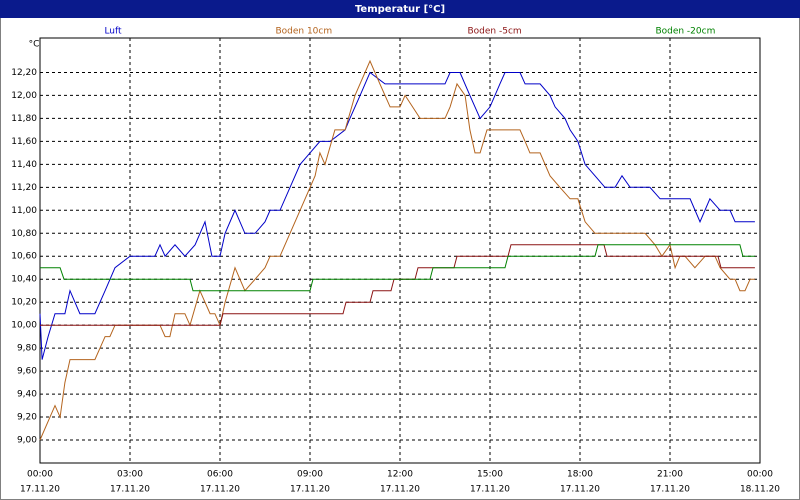  Describe the element at coordinates (24, 326) in the screenshot. I see `y-tick-label: 10,00` at that location.